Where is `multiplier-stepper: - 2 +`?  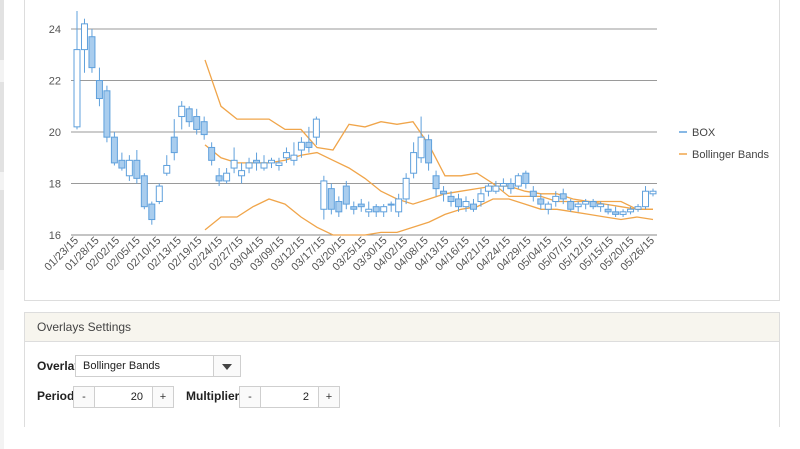 multiplier-stepper: - 2 + is located at coordinates (289, 397).